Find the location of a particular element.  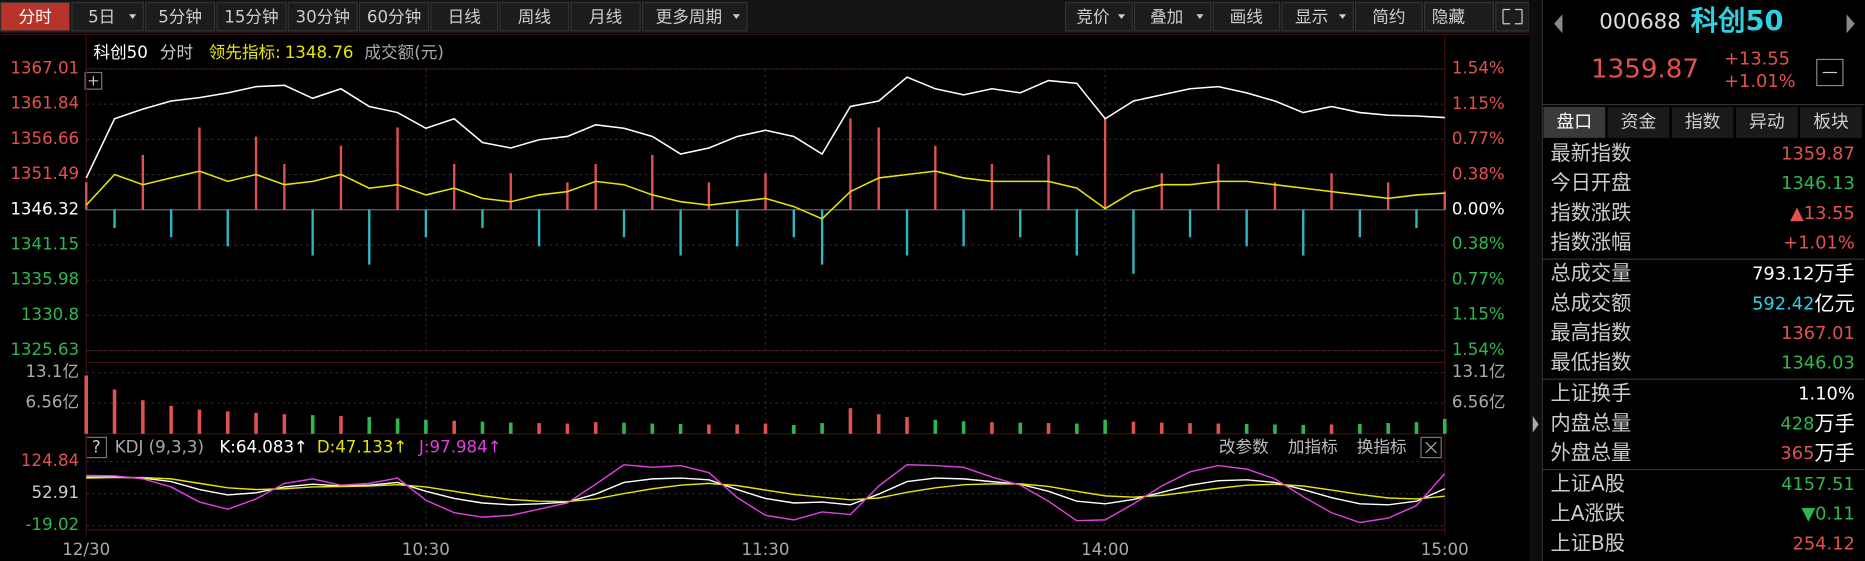

toolbar-label: 60分钟 is located at coordinates (394, 16).